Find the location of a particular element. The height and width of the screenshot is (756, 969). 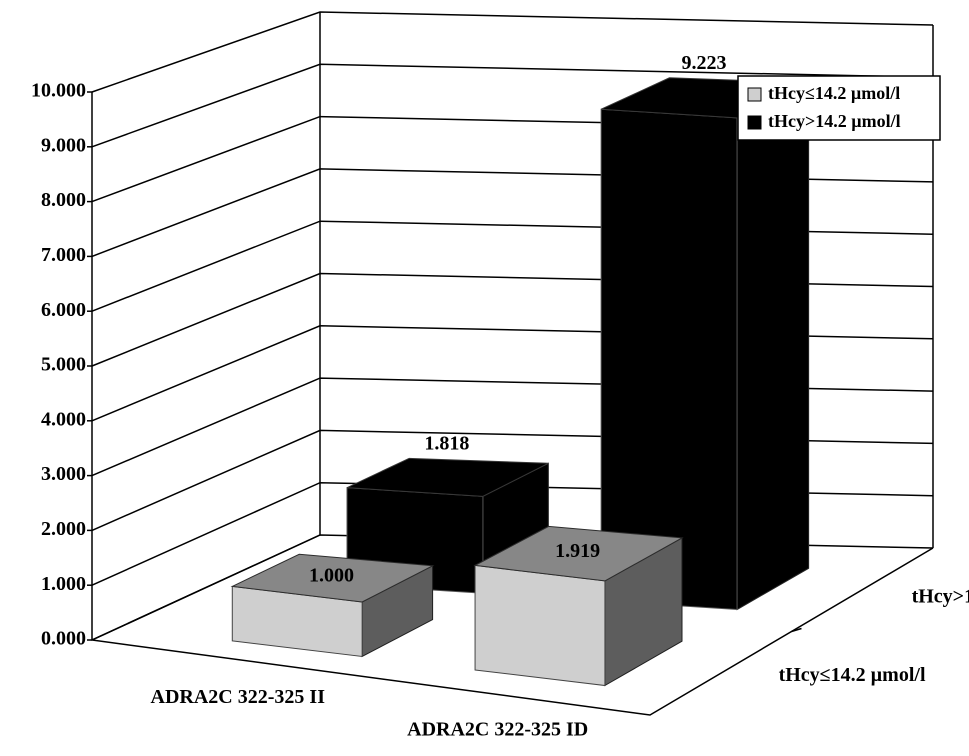

value-label: 1.818 is located at coordinates (446, 443).